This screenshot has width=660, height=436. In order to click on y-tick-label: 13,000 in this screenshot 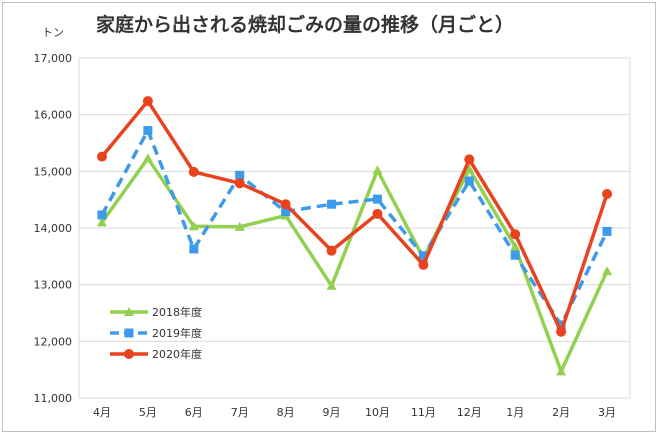, I will do `click(53, 285)`.